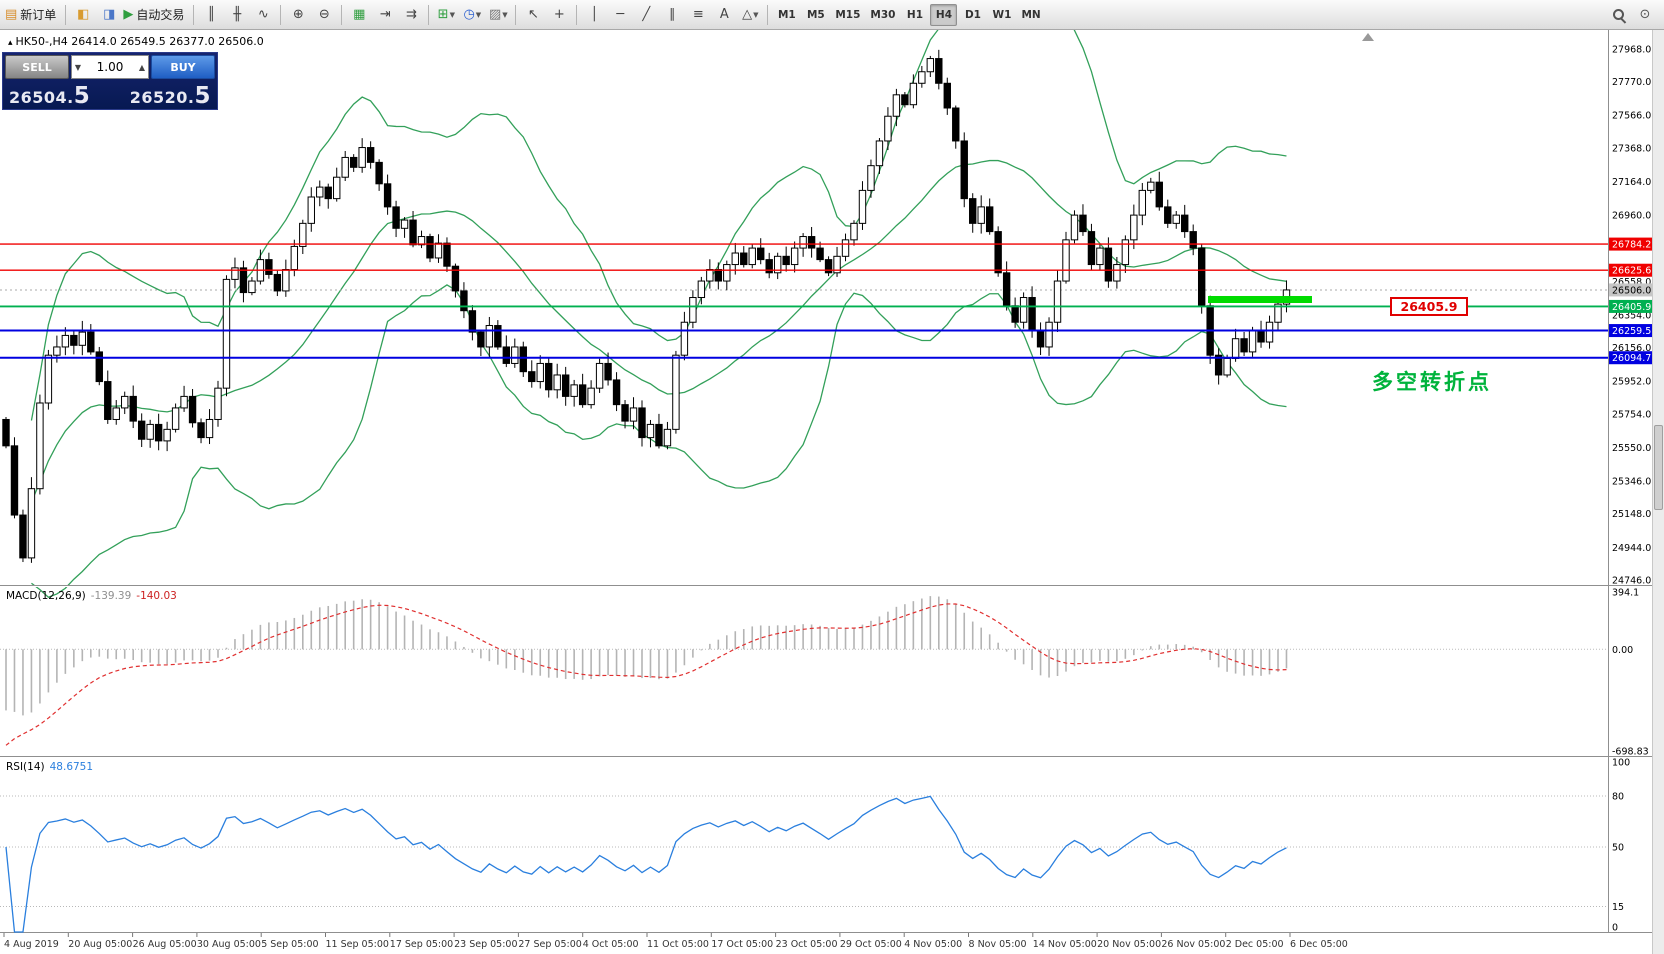 The width and height of the screenshot is (1664, 954). Describe the element at coordinates (972, 14) in the screenshot. I see `timeframe-d1: D1` at that location.